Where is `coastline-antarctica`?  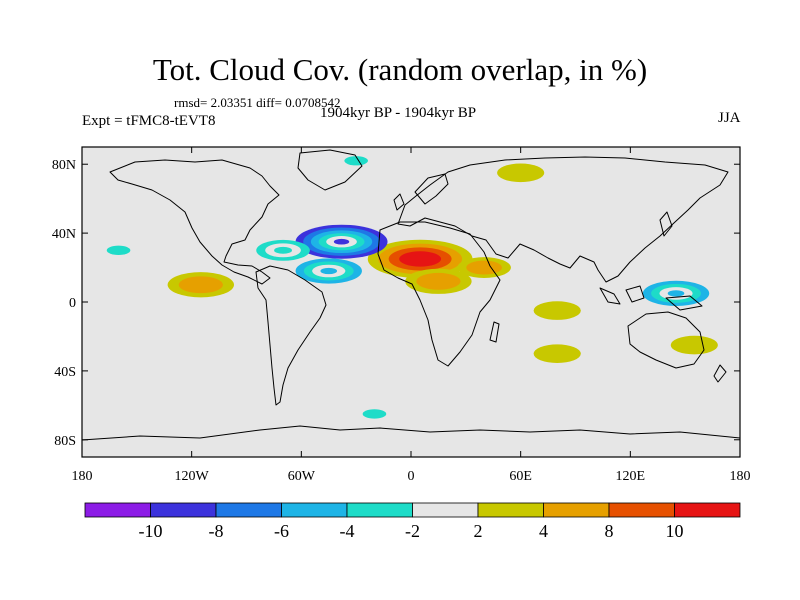 coastline-antarctica is located at coordinates (411, 433).